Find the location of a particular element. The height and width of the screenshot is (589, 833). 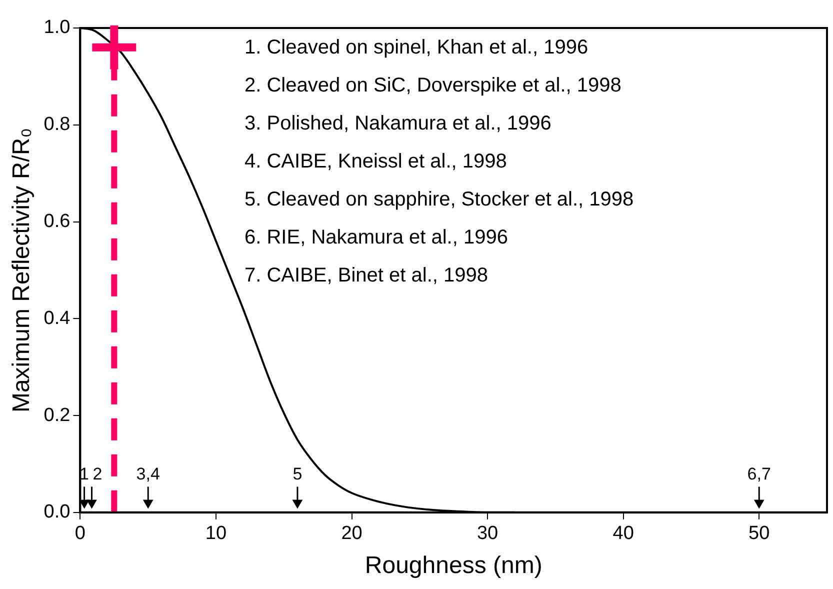

y-tick-label: 1.0 is located at coordinates (57, 27).